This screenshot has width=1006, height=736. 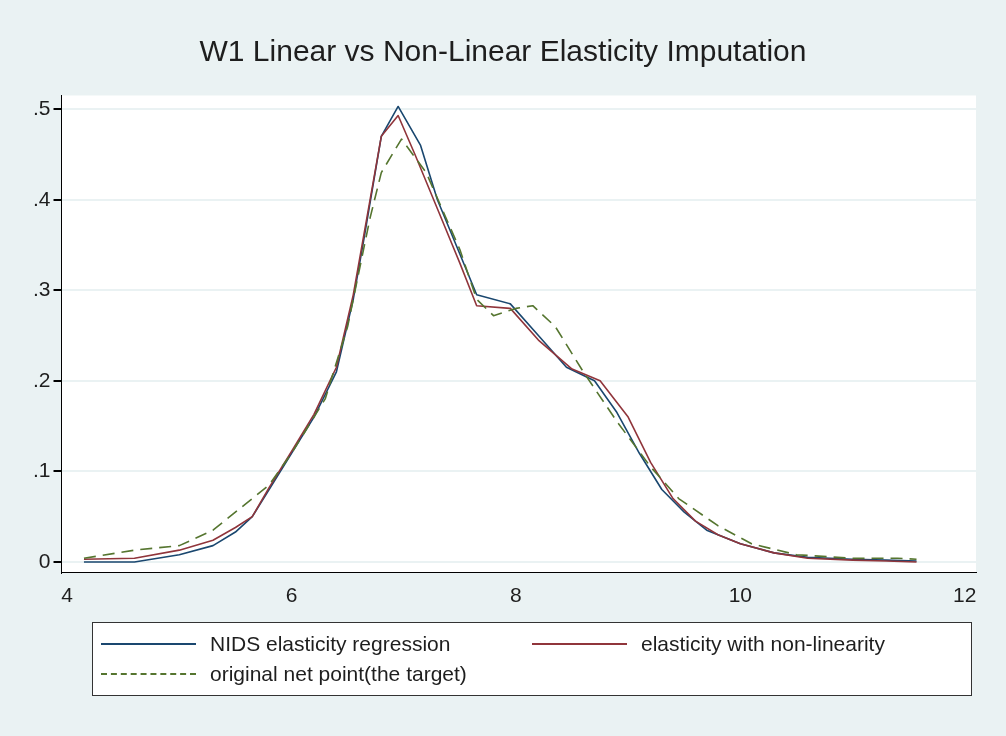 I want to click on y-tick-label: .5, so click(x=42, y=107).